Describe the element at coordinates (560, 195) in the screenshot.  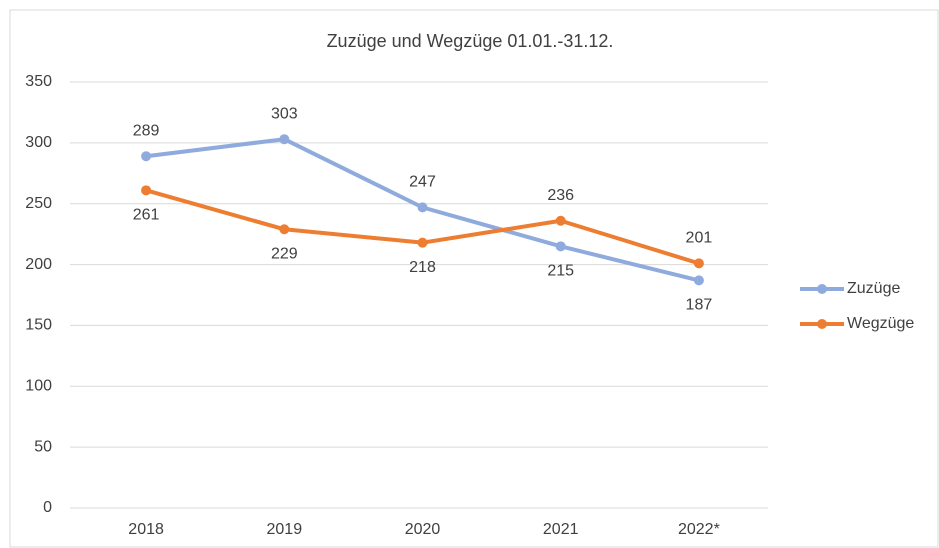
I see `data-label: 236` at that location.